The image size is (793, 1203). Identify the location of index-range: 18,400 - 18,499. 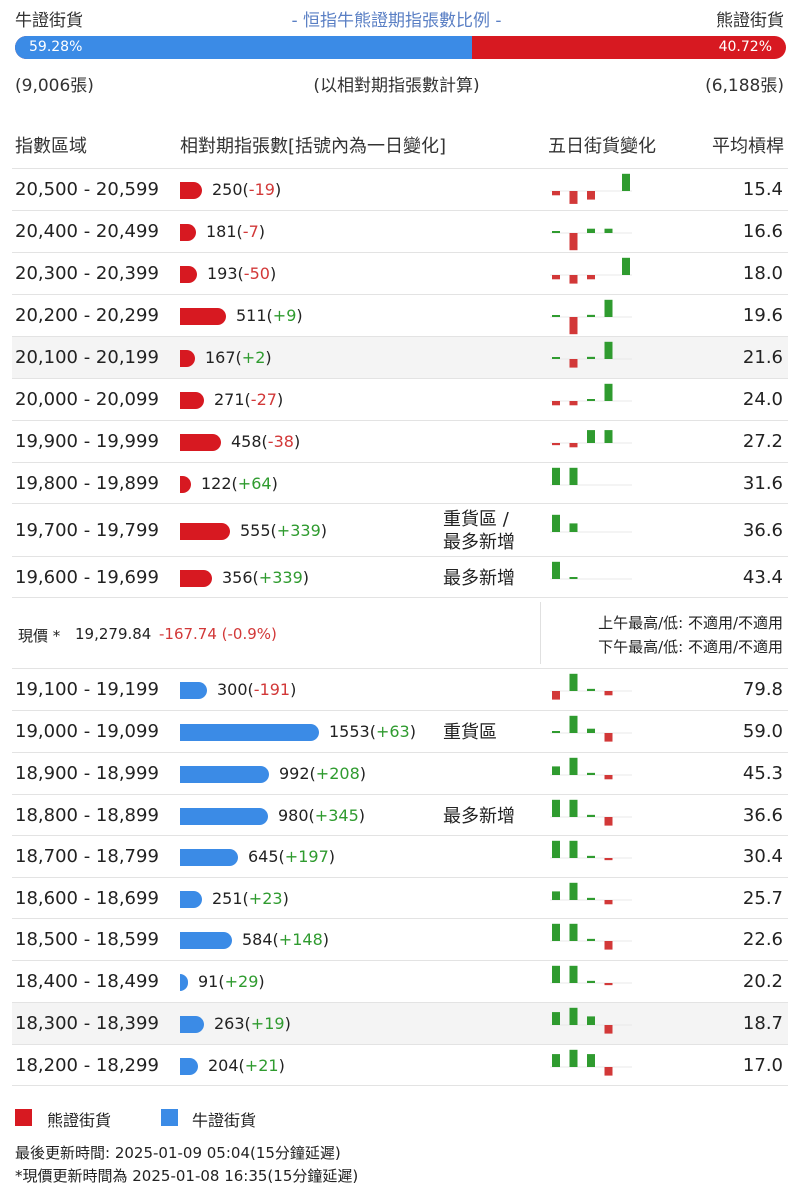
(87, 981).